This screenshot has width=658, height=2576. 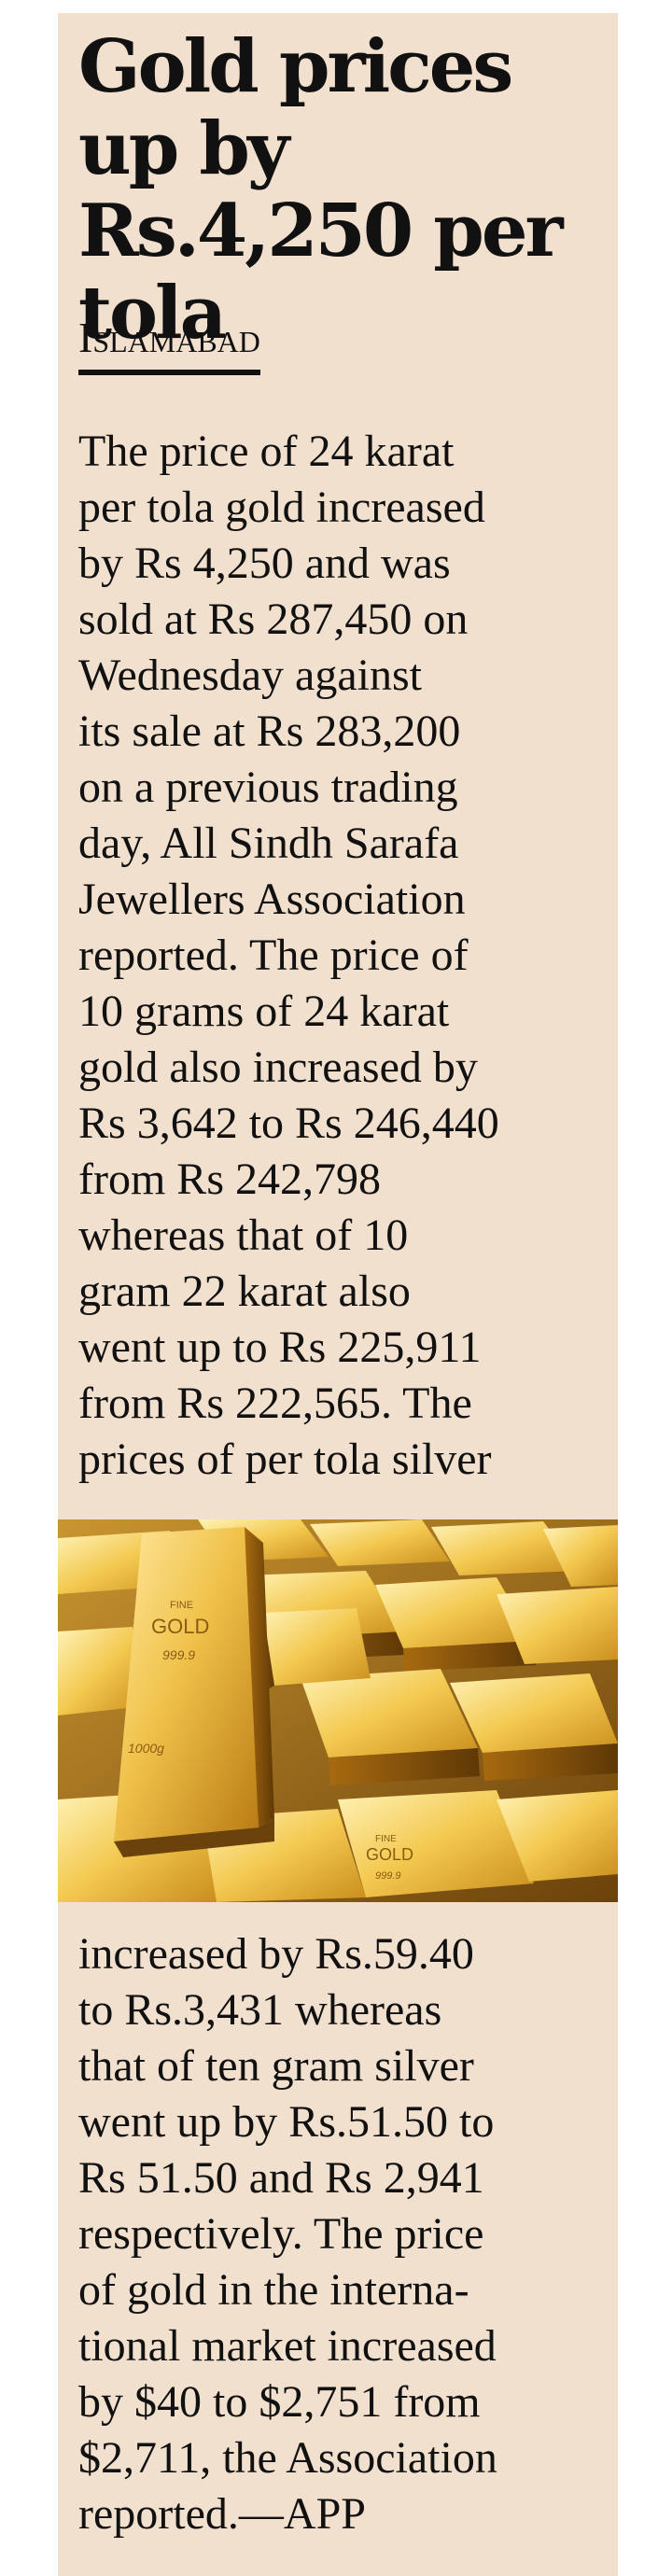 I want to click on secondary-bar-purity: 999.9, so click(x=388, y=1876).